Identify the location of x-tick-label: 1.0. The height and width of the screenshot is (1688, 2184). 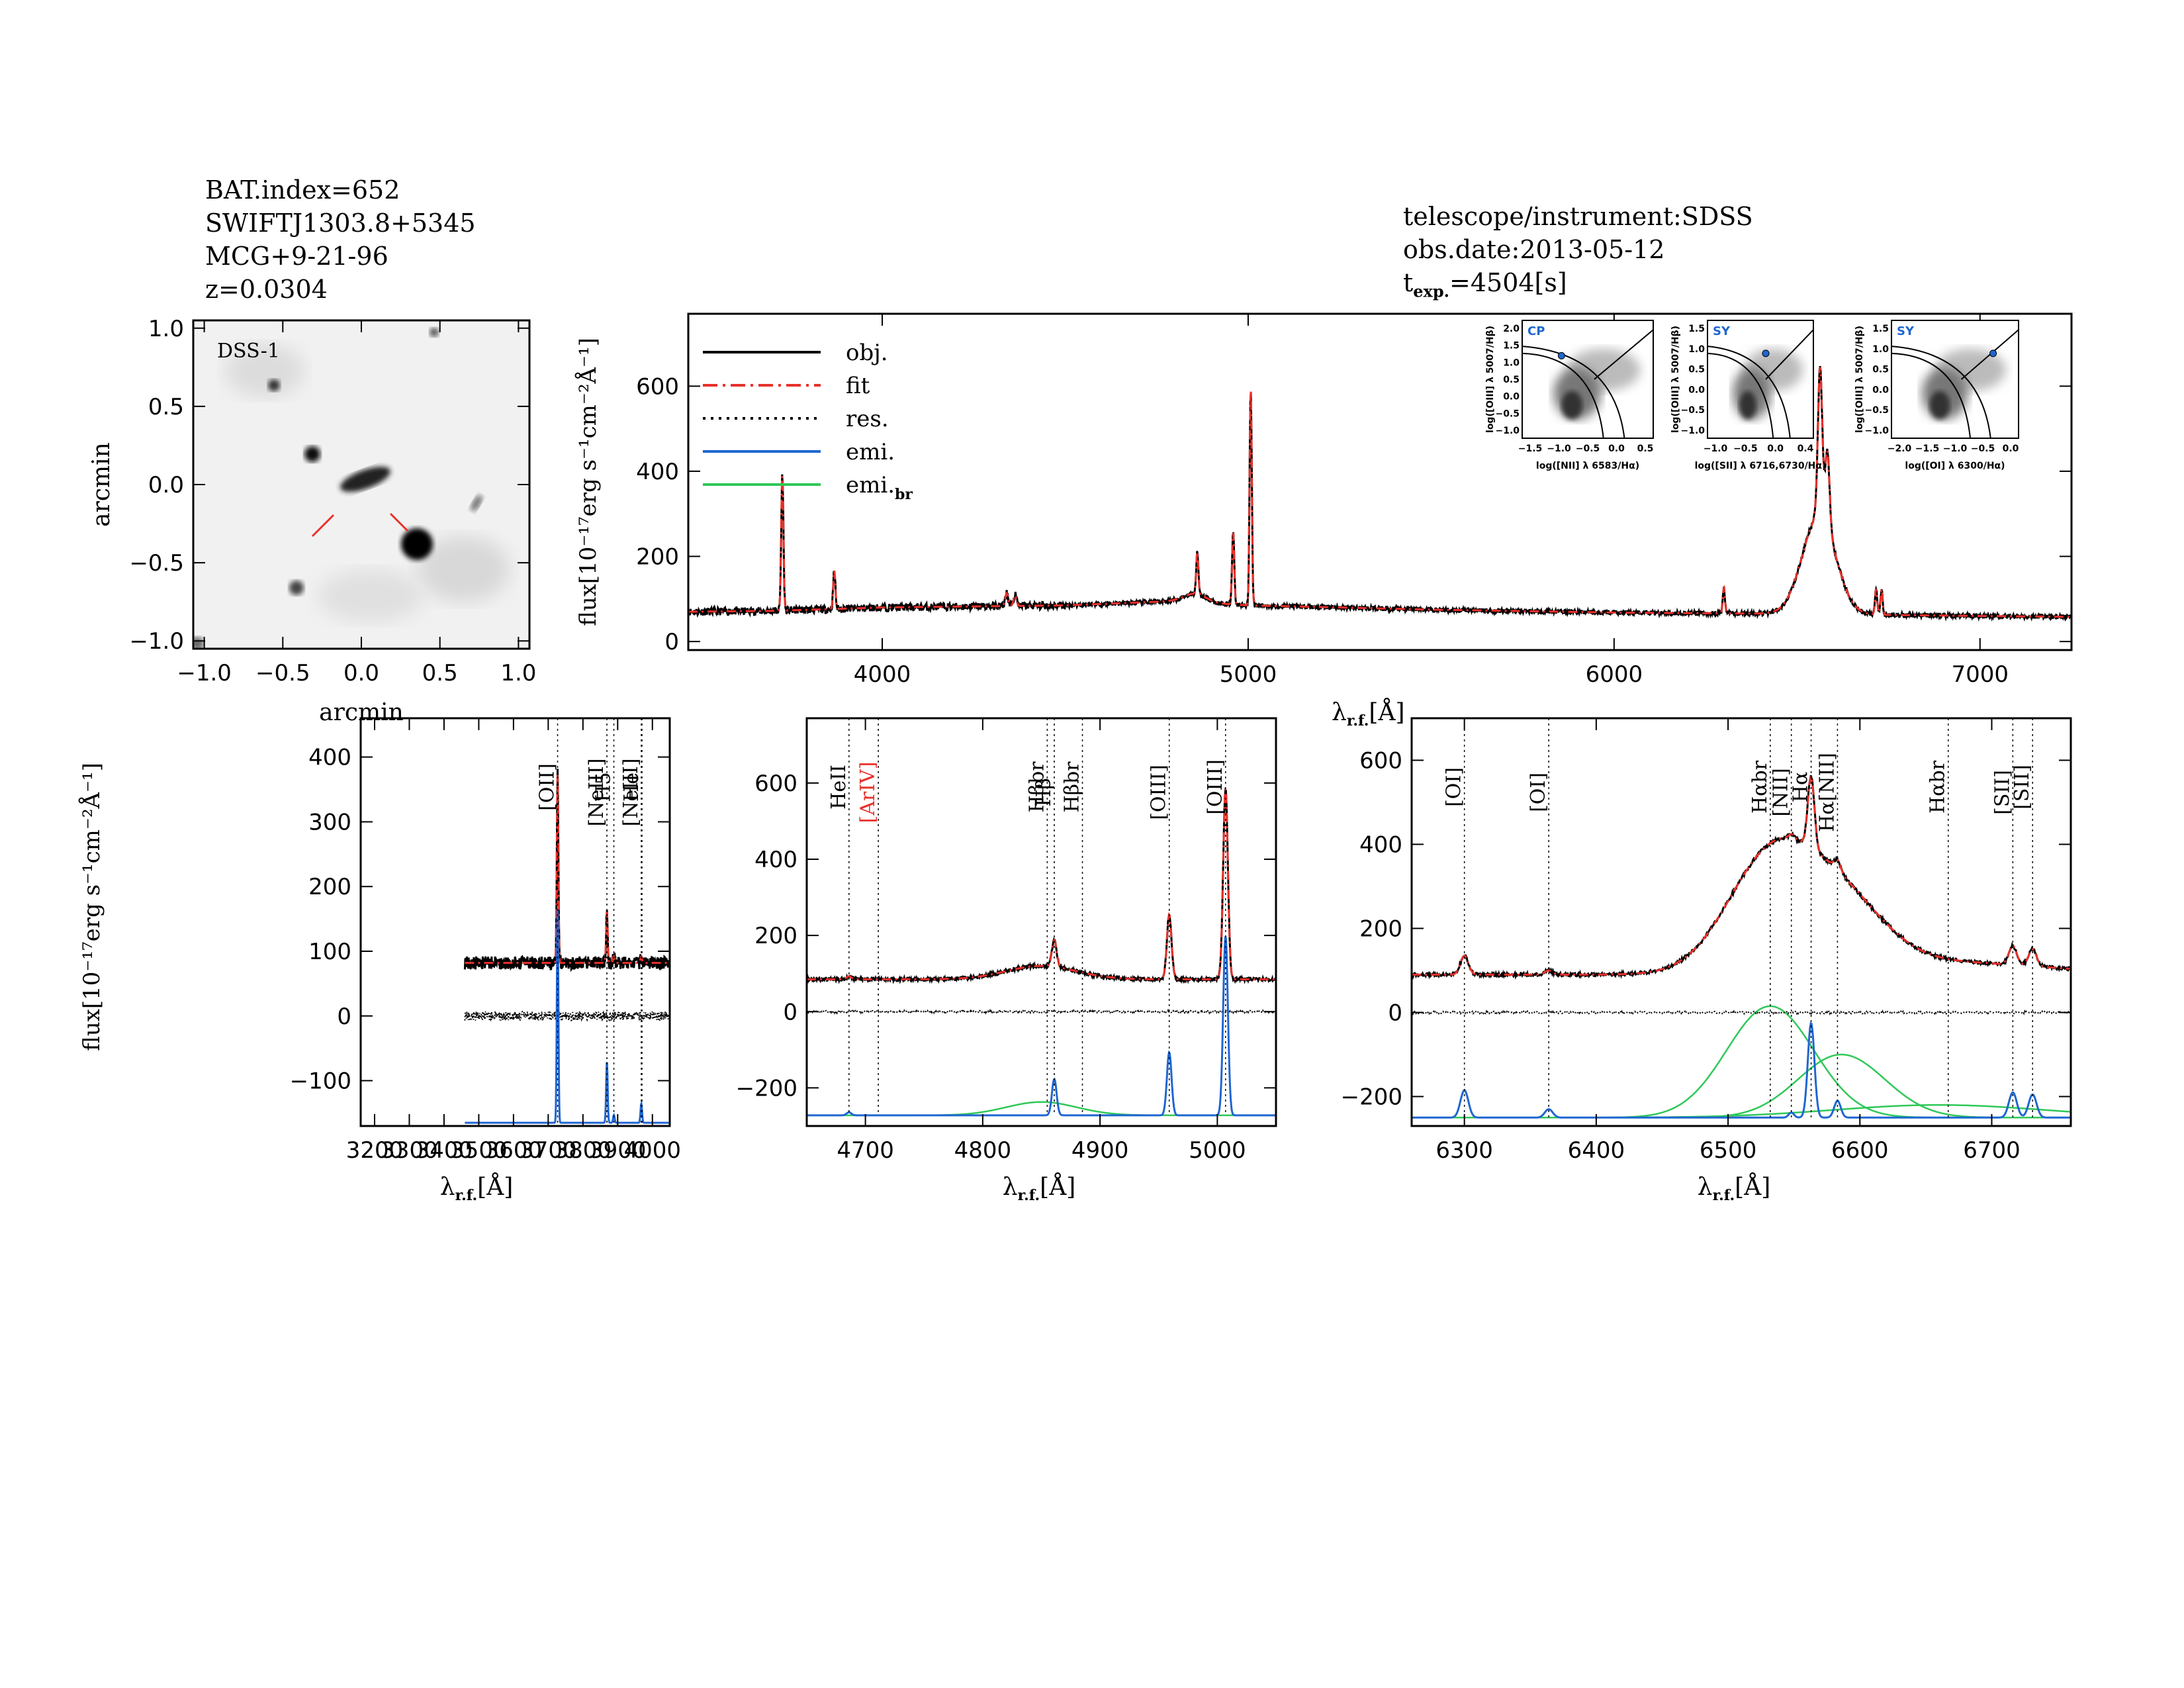
(518, 673).